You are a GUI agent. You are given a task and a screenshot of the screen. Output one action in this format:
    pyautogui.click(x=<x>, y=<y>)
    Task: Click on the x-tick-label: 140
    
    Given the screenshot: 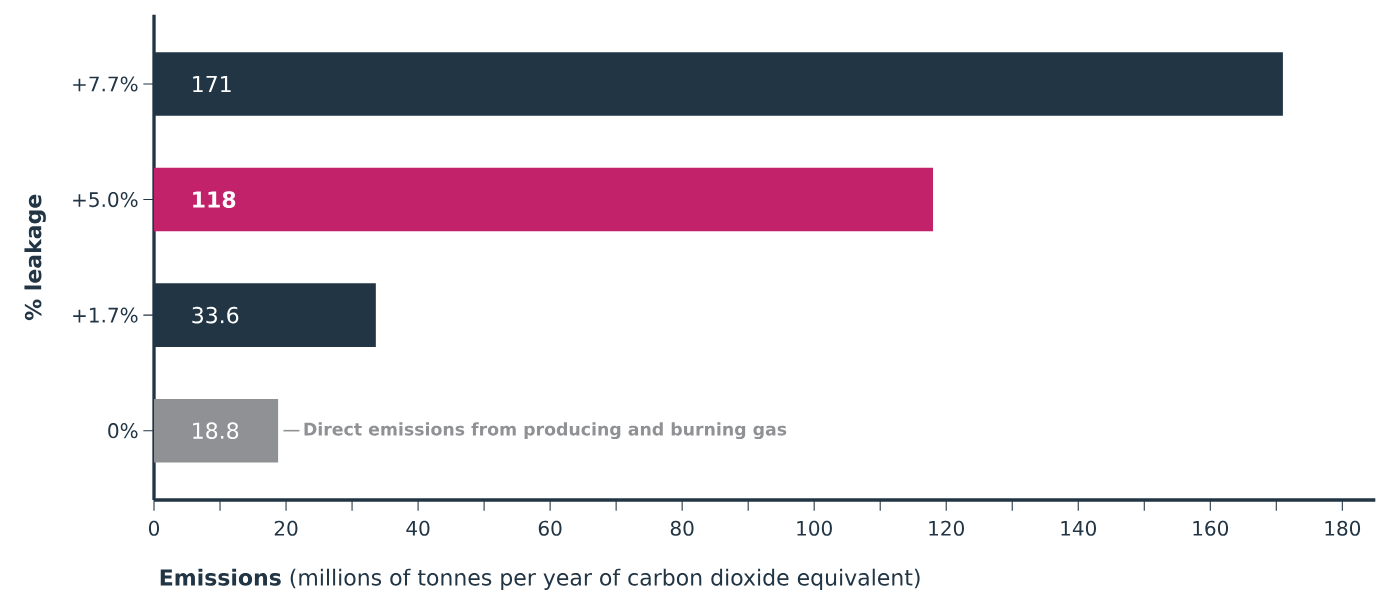 What is the action you would take?
    pyautogui.click(x=1078, y=528)
    